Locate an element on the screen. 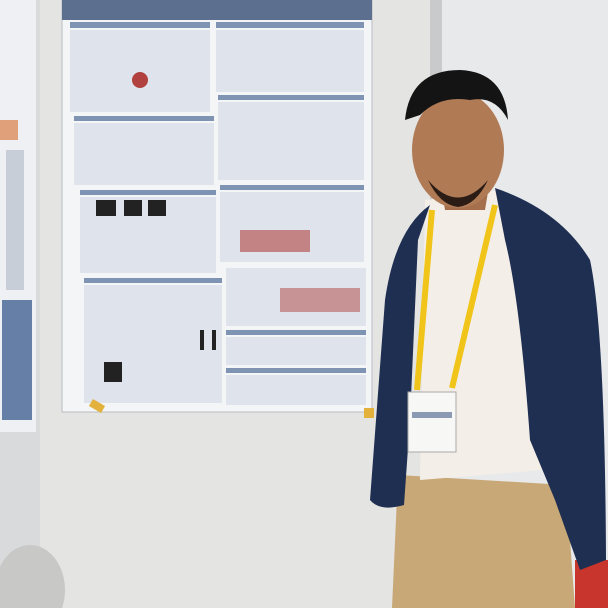  poster-graphics is located at coordinates (246, 192).